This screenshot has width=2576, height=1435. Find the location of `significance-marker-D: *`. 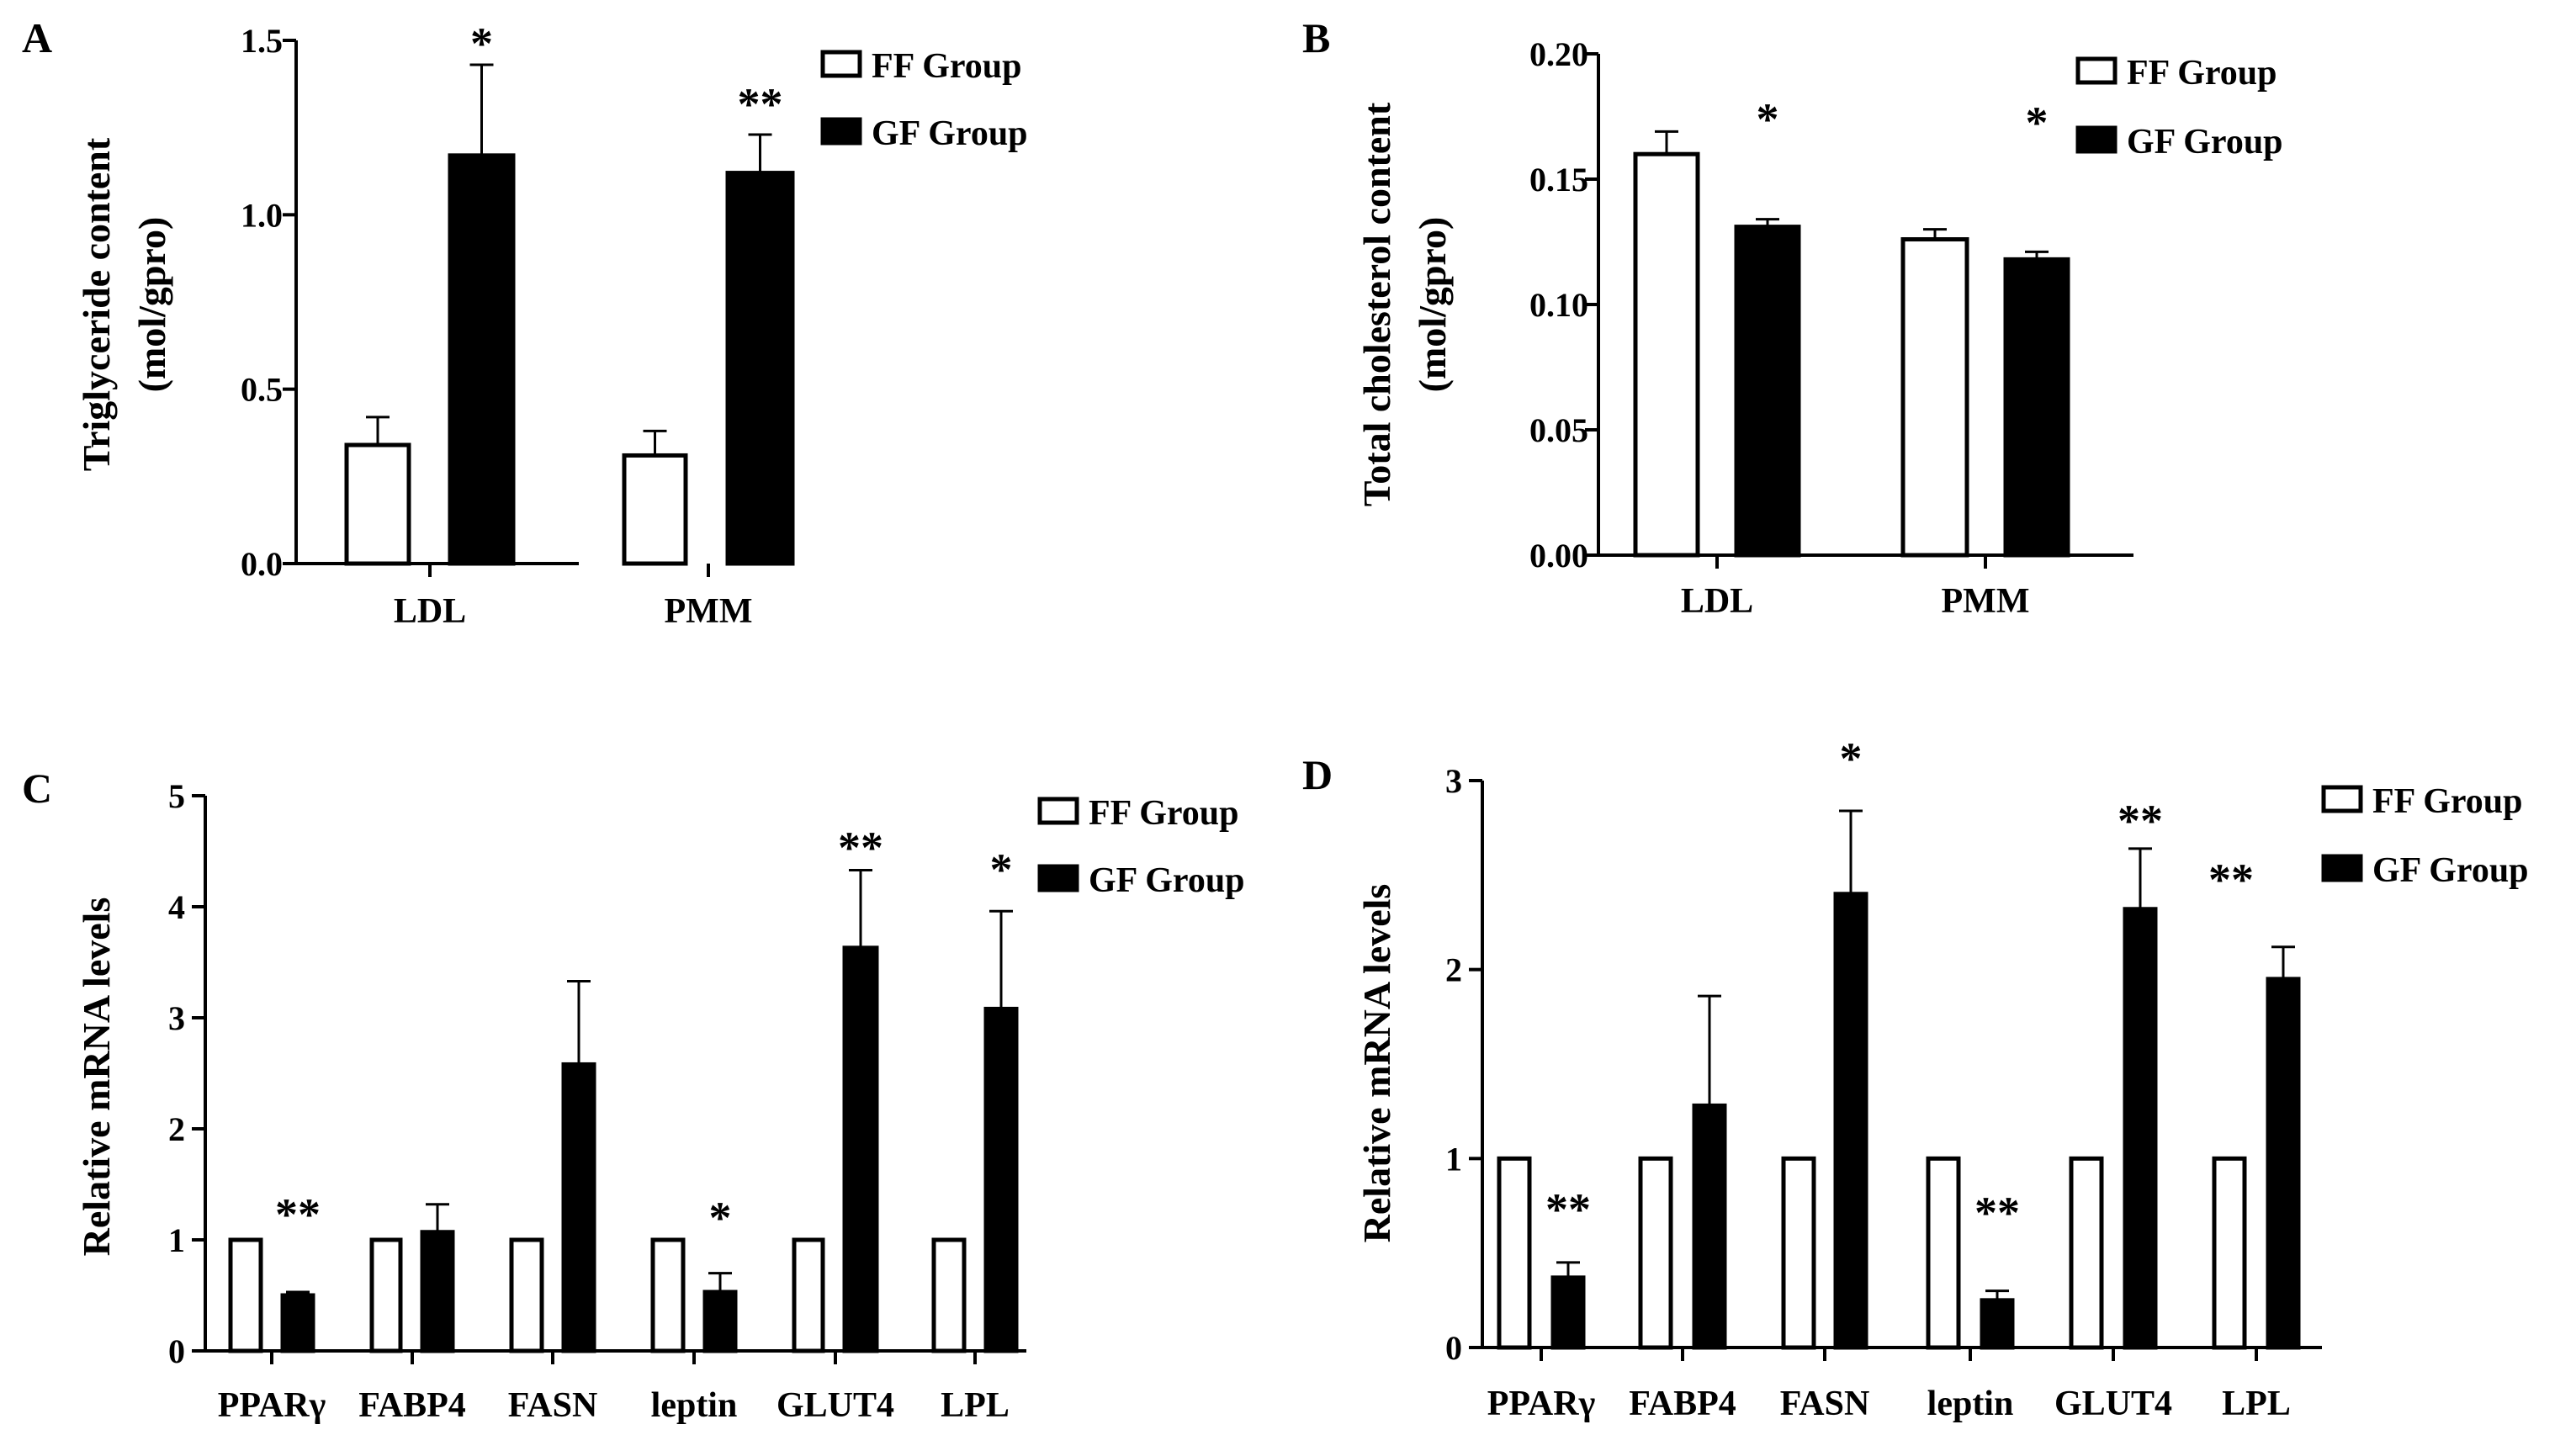

significance-marker-D: * is located at coordinates (1851, 758).